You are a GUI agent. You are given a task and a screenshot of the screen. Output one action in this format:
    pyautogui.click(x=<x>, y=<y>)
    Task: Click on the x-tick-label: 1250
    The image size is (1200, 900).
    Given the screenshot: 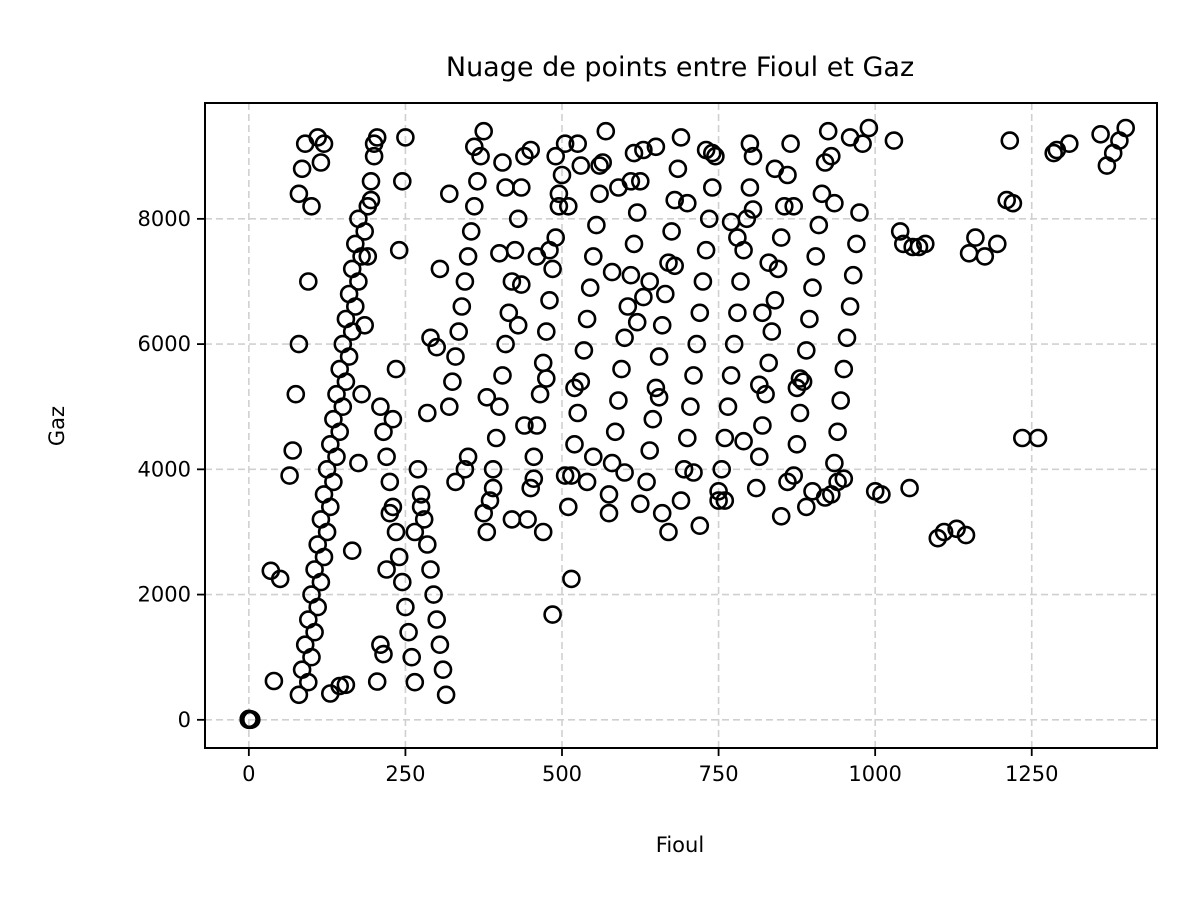 What is the action you would take?
    pyautogui.click(x=1031, y=774)
    